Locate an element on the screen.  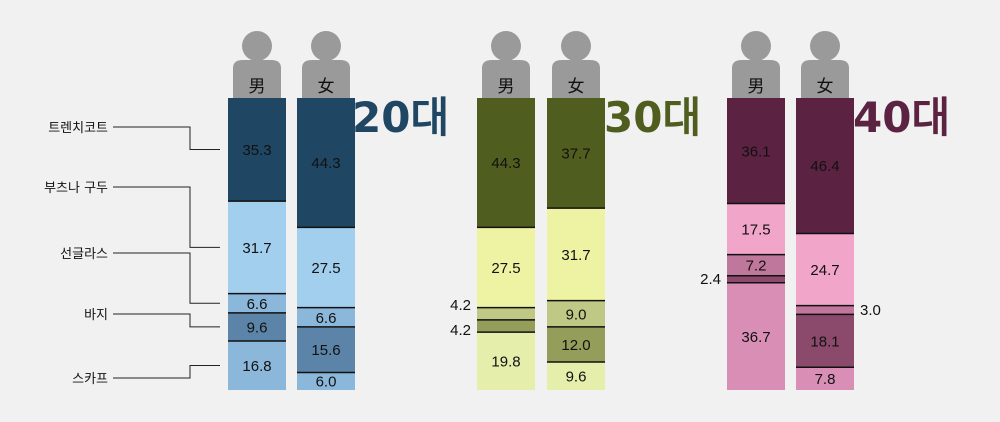
value-label-outside: 2.4 is located at coordinates (710, 279).